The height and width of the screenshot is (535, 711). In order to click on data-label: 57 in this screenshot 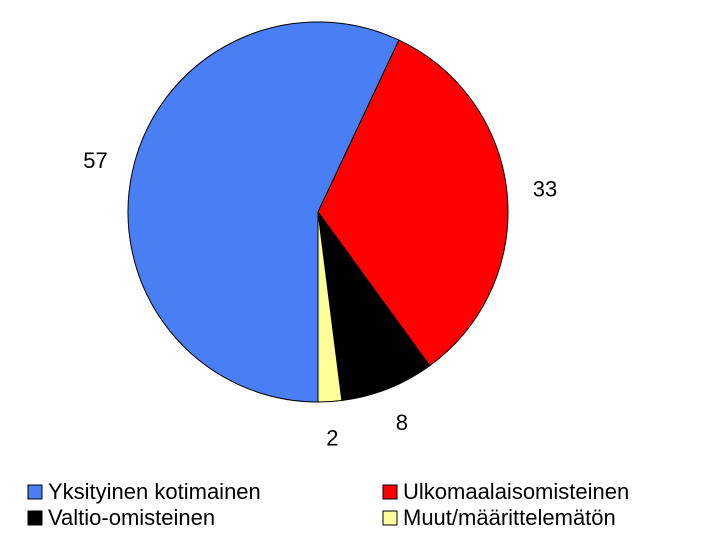, I will do `click(95, 160)`.